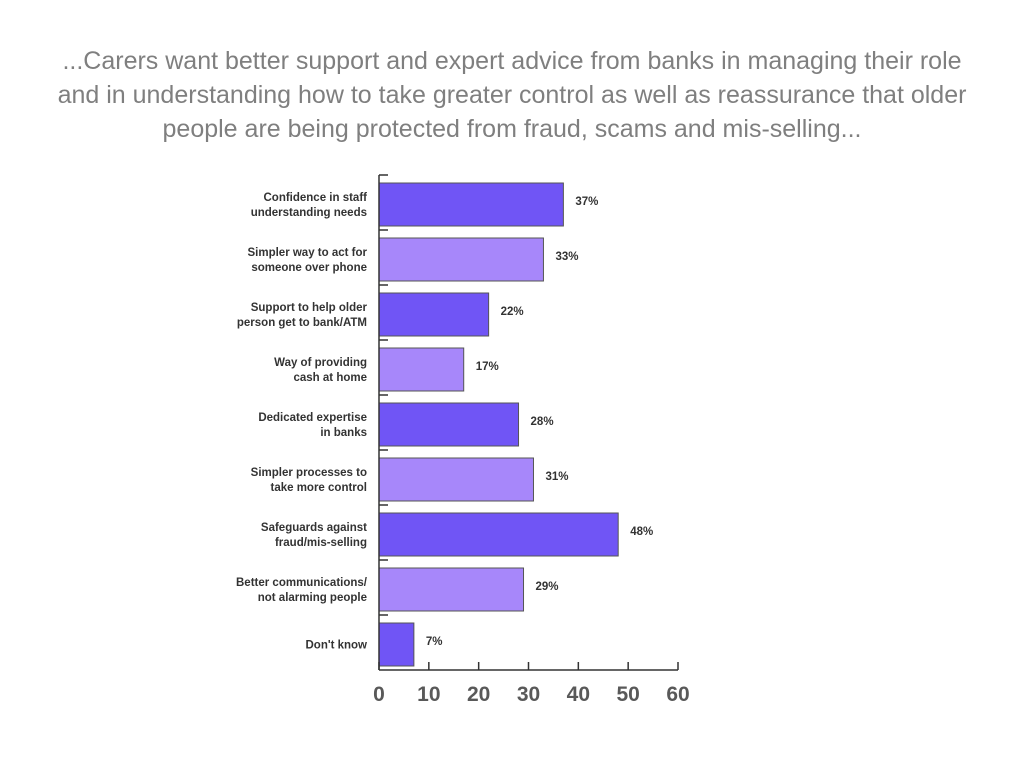 This screenshot has height=768, width=1024. Describe the element at coordinates (677, 694) in the screenshot. I see `x-tick-label: 60` at that location.